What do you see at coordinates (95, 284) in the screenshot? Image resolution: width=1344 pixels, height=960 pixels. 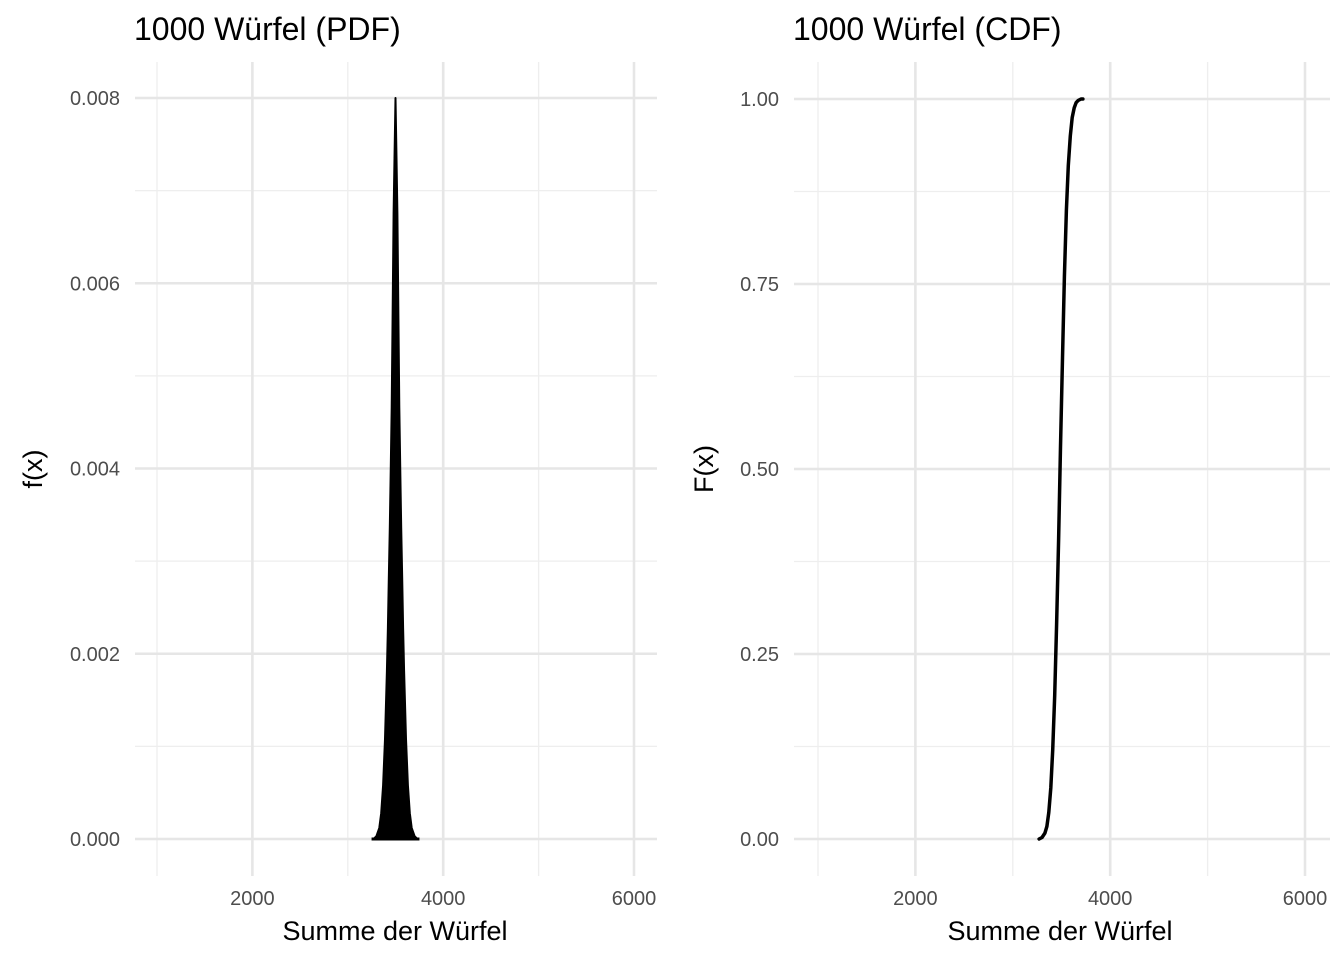 I see `y-tick-label: 0.006` at bounding box center [95, 284].